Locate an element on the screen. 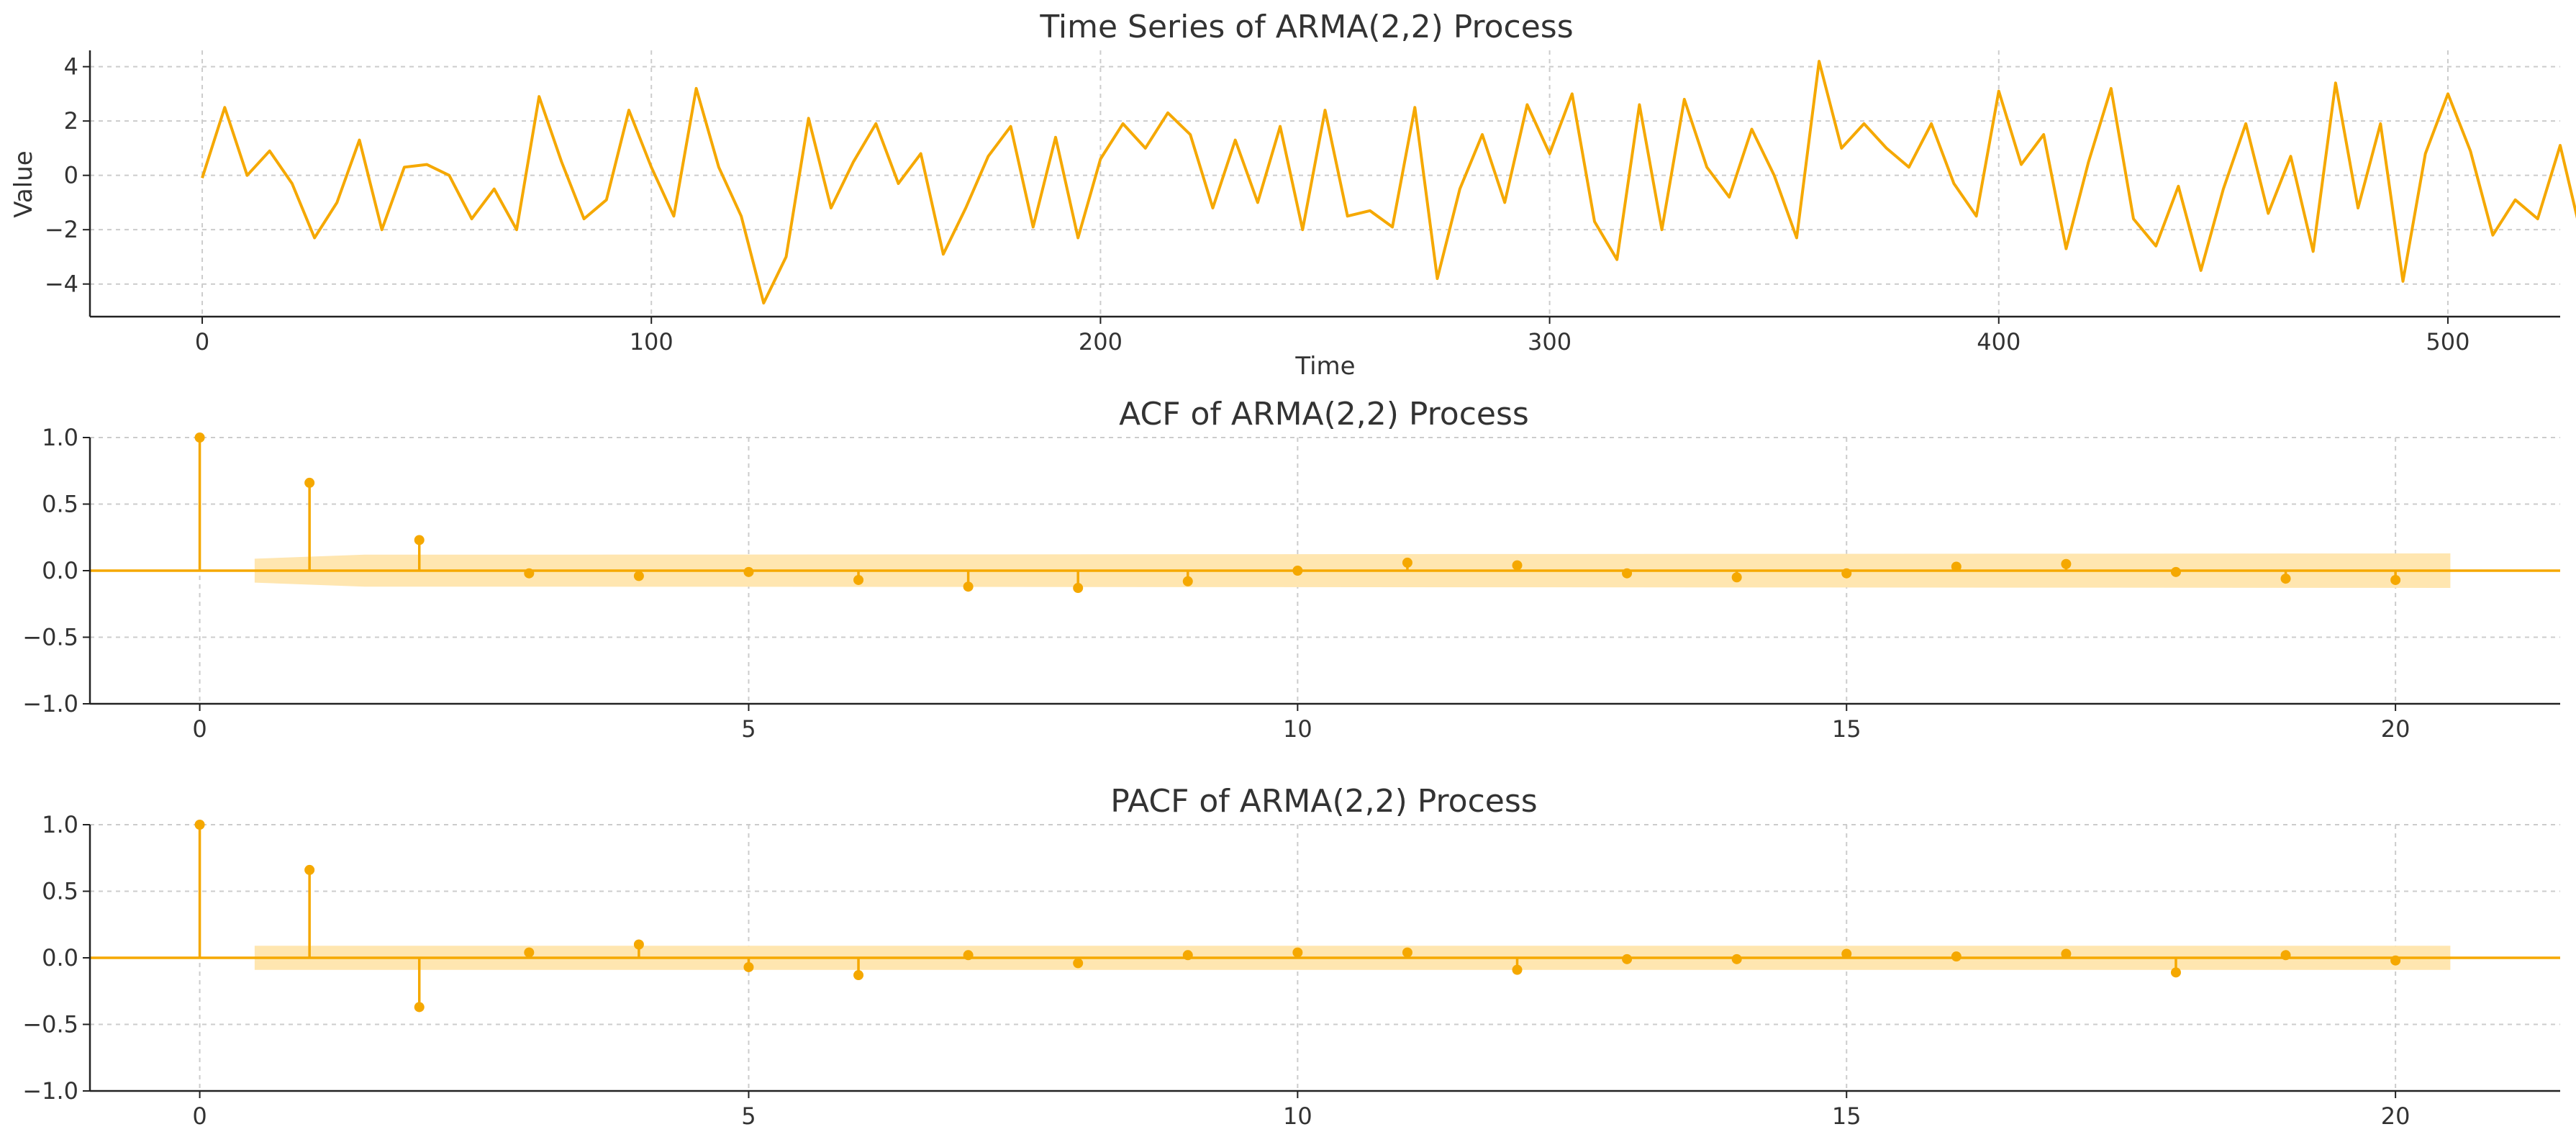  time-series-y-tick-label: −4 is located at coordinates (61, 284).